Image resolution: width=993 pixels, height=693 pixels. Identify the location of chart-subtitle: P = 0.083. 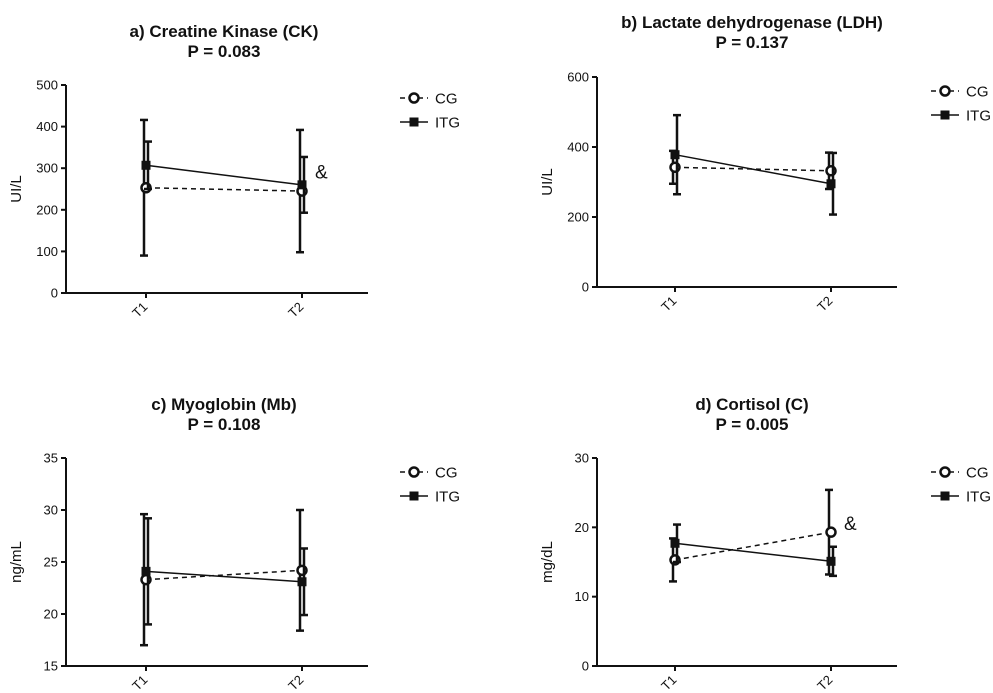
(224, 51).